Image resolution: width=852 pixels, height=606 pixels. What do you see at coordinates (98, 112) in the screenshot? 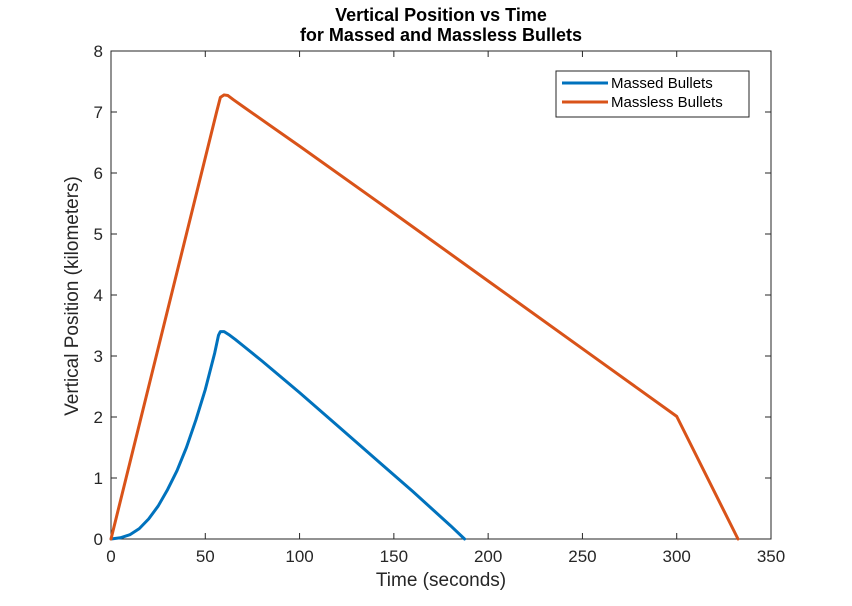
I see `y-tick-label: 7` at bounding box center [98, 112].